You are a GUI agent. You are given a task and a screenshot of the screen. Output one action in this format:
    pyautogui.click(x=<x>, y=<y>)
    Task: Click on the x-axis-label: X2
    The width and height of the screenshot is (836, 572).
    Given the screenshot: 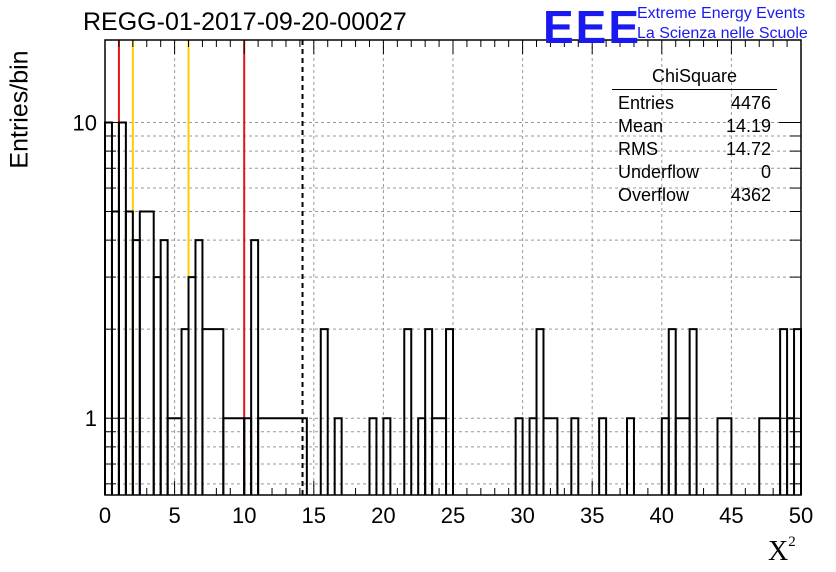 What is the action you would take?
    pyautogui.click(x=782, y=550)
    